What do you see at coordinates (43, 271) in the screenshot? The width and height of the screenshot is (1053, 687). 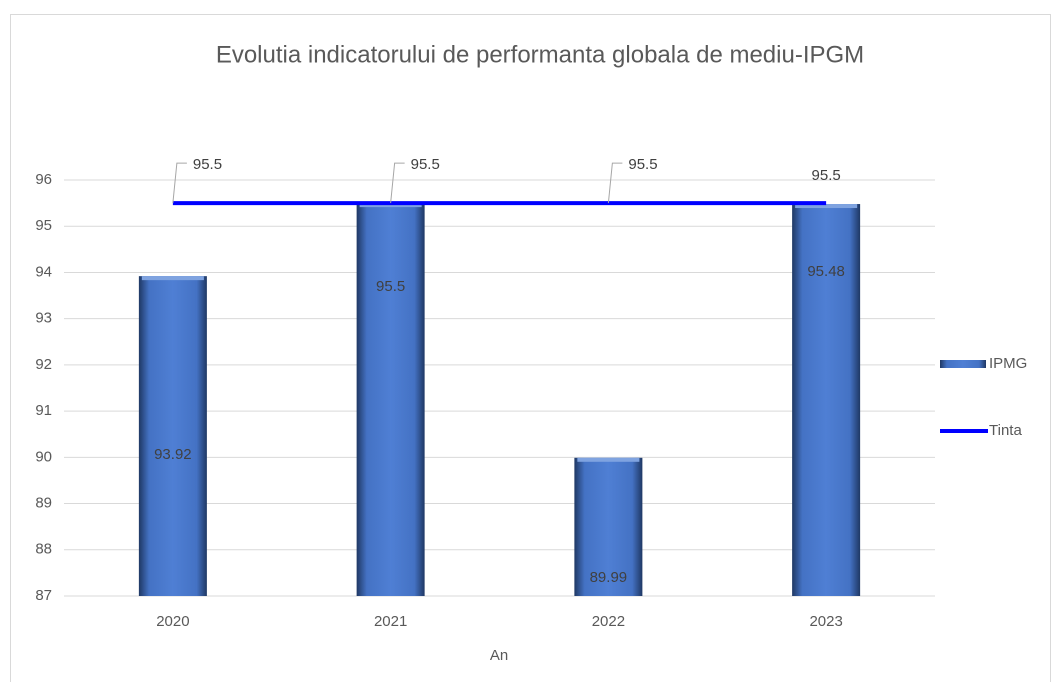 I see `y-tick-label: 94` at bounding box center [43, 271].